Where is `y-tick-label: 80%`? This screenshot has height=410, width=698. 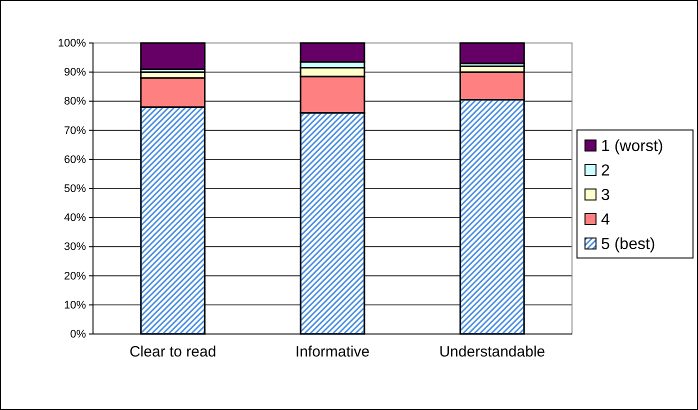
y-tick-label: 80% is located at coordinates (75, 102).